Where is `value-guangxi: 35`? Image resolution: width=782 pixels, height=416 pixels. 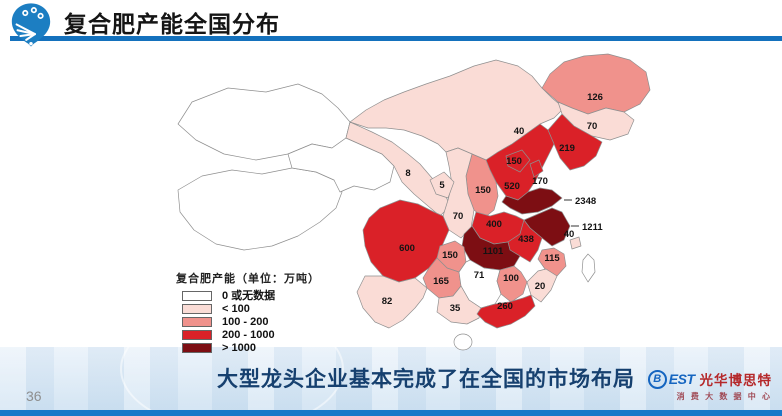
value-guangxi: 35 is located at coordinates (455, 308).